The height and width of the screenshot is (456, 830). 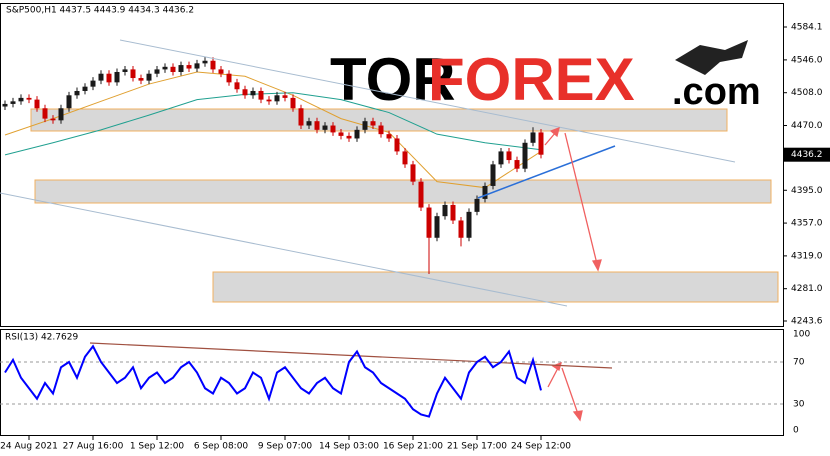 I want to click on rsi-trend-line, so click(x=351, y=355).